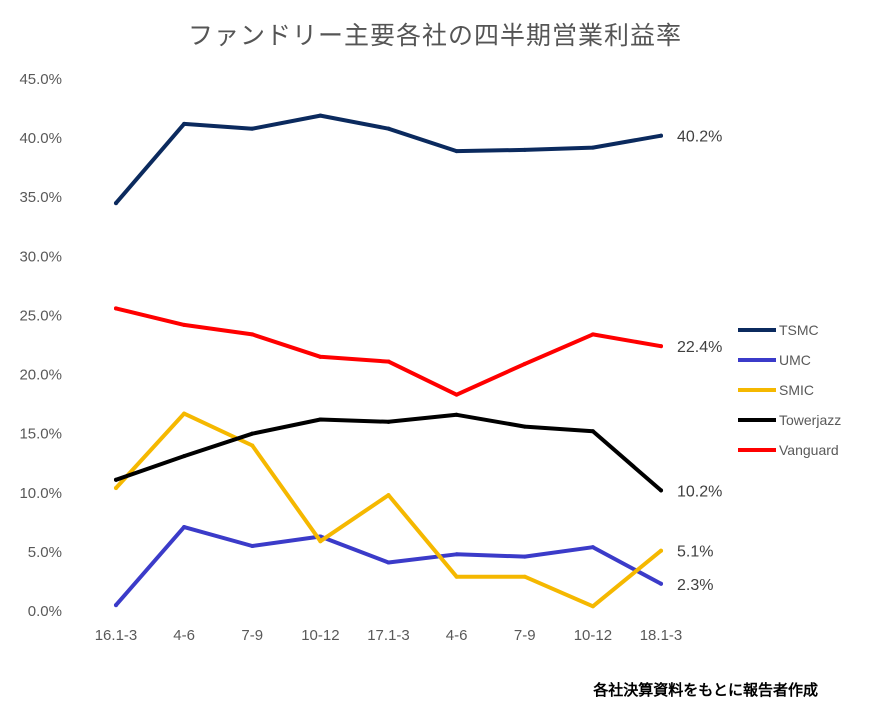 The width and height of the screenshot is (870, 726). What do you see at coordinates (699, 347) in the screenshot?
I see `end-label-vanguard: 22.4%` at bounding box center [699, 347].